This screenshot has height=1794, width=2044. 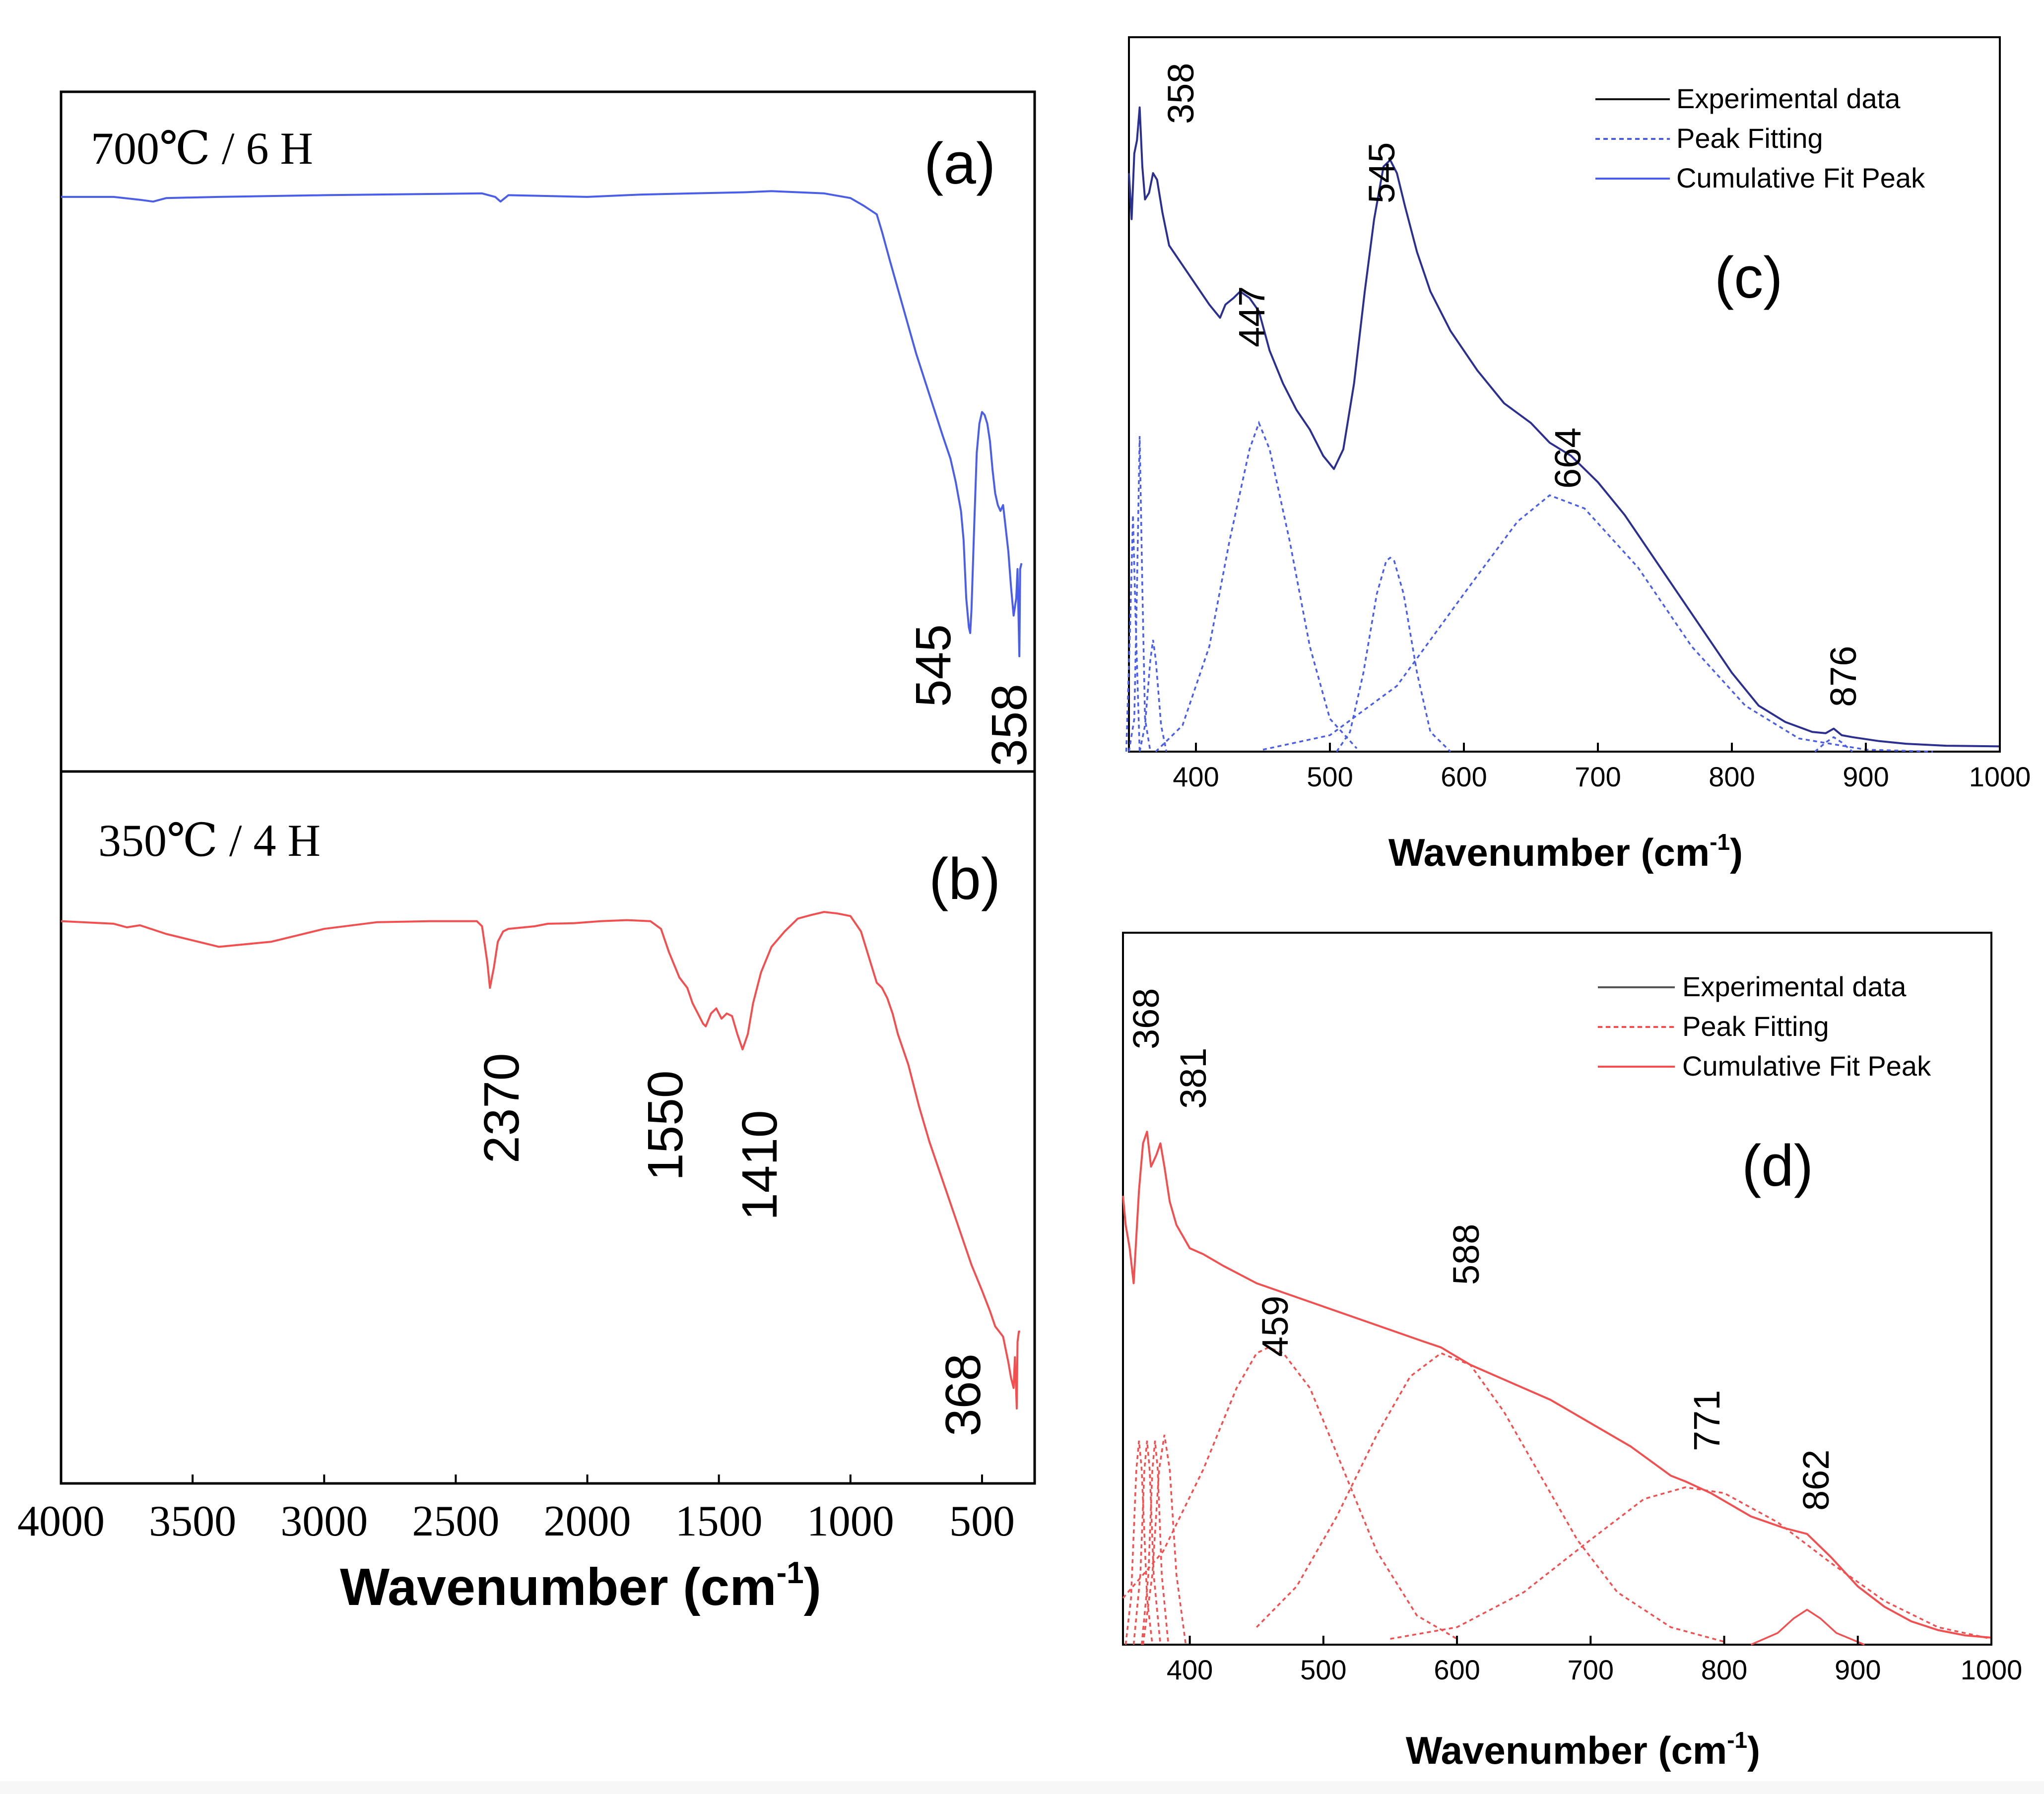 What do you see at coordinates (1800, 178) in the screenshot?
I see `legend-c-label-cumulative: Cumulative Fit Peak` at bounding box center [1800, 178].